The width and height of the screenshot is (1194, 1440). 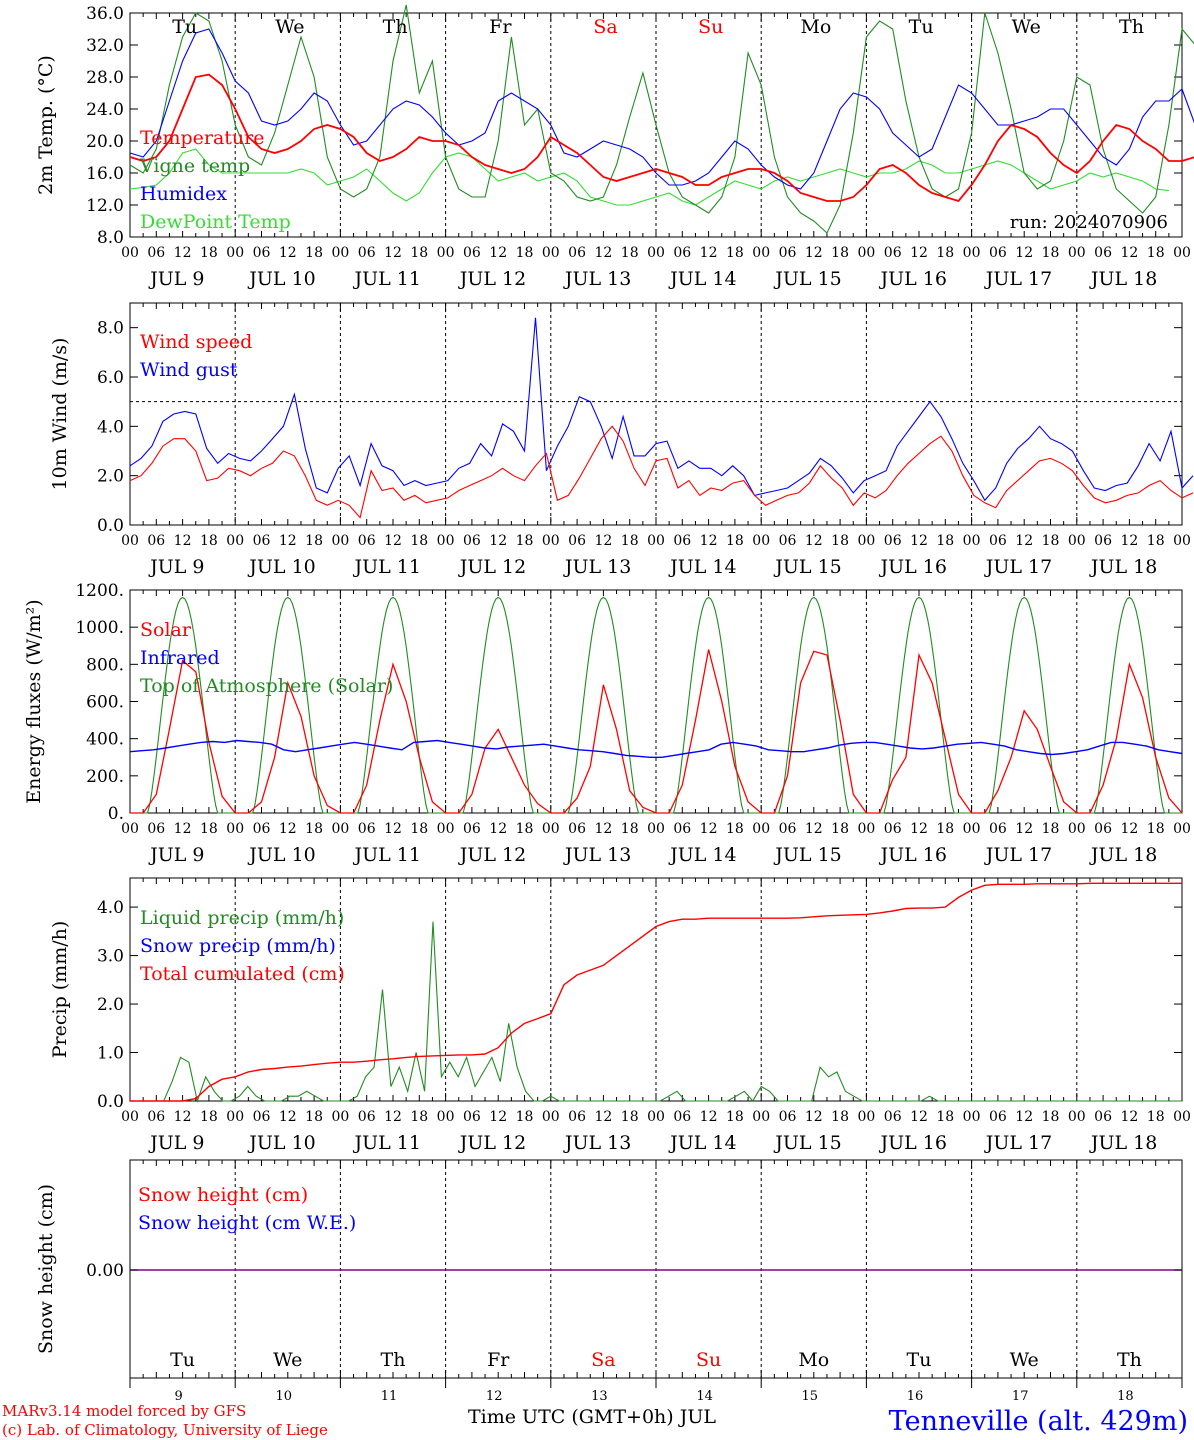 I want to click on run-annotation: run: 2024070906, so click(x=1089, y=222).